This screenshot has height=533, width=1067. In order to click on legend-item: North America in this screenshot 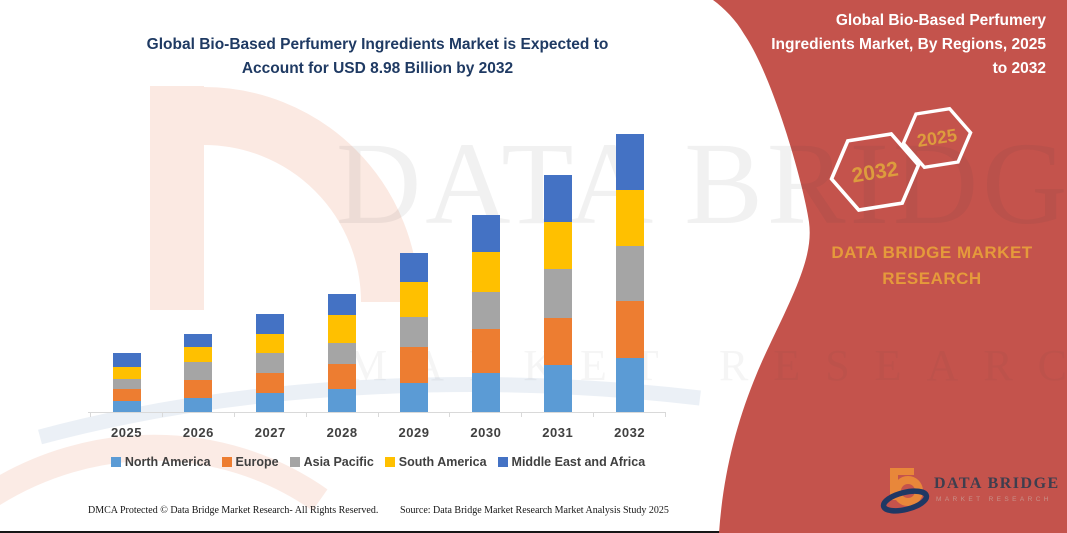, I will do `click(160, 462)`.